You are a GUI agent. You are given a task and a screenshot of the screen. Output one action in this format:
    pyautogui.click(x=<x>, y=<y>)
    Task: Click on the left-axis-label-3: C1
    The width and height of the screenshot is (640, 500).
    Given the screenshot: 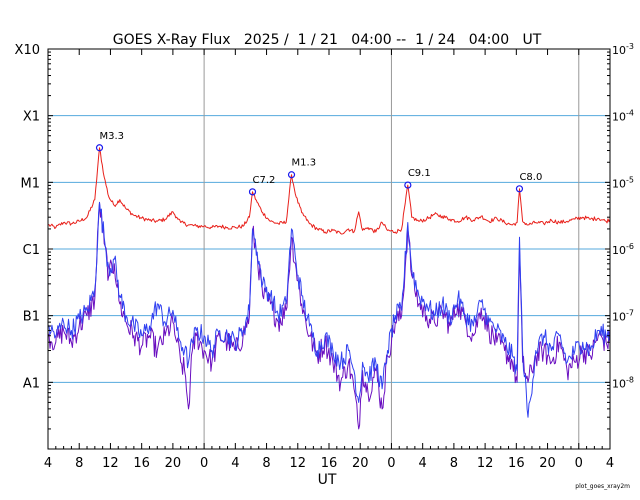 What is the action you would take?
    pyautogui.click(x=31, y=250)
    